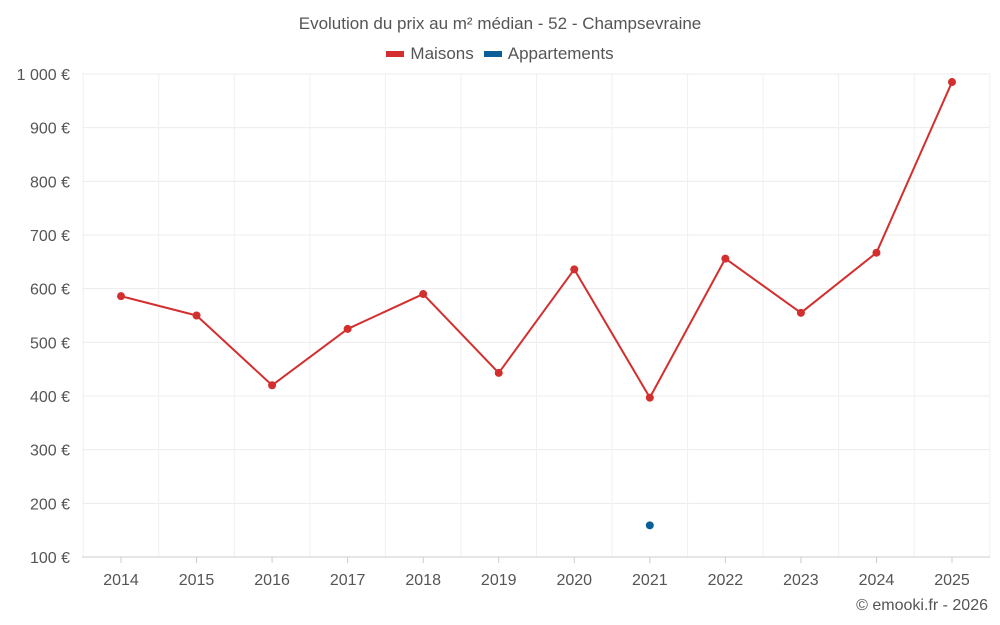  Describe the element at coordinates (121, 580) in the screenshot. I see `x-tick-label: 2014` at that location.